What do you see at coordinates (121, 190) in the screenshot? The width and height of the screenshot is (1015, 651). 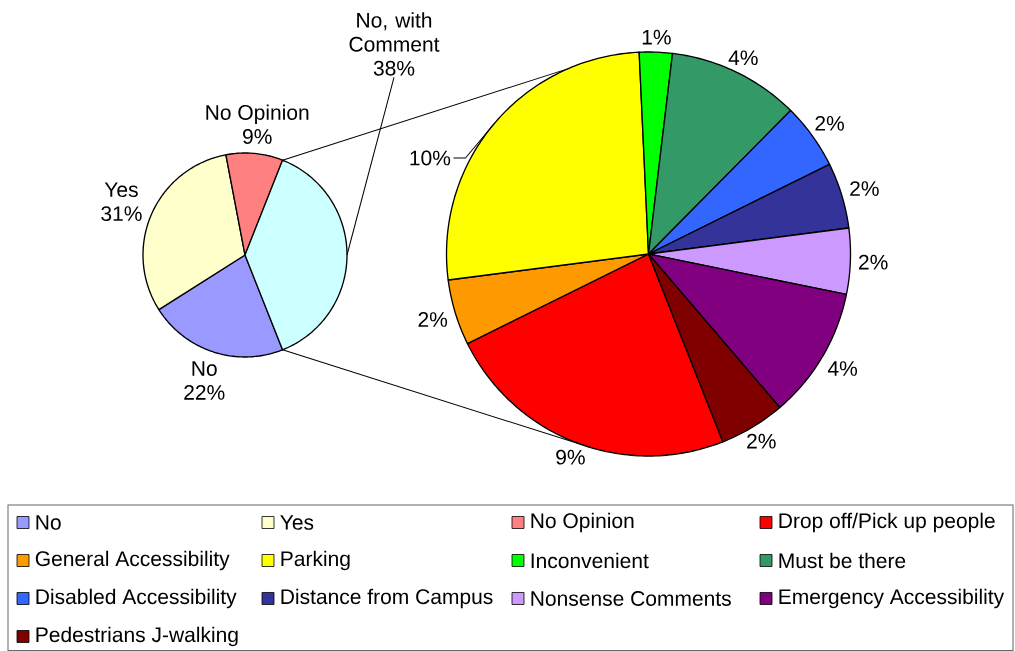 I see `slice-label: Yes` at bounding box center [121, 190].